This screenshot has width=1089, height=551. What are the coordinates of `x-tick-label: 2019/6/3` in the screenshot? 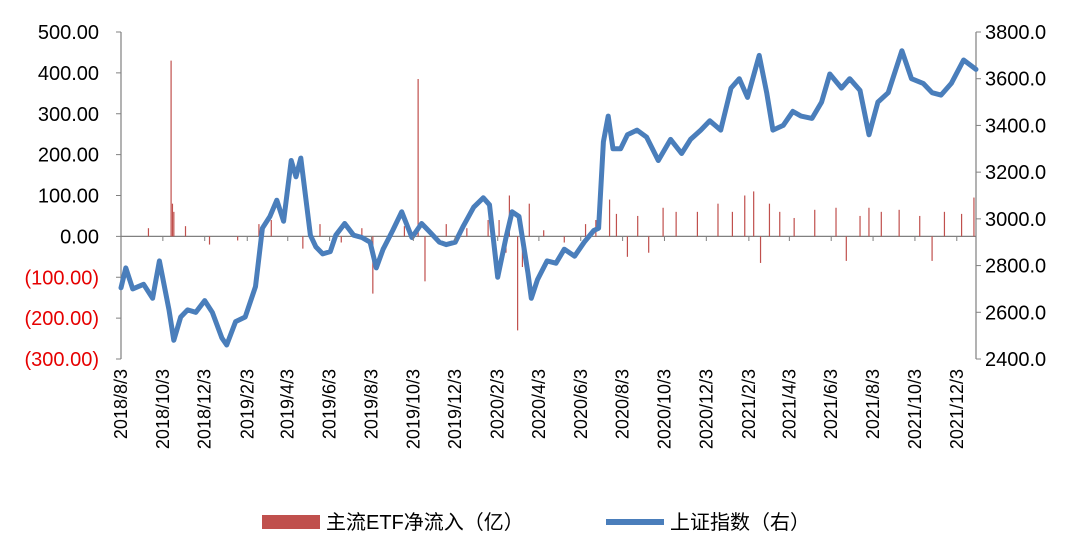 It's located at (330, 404).